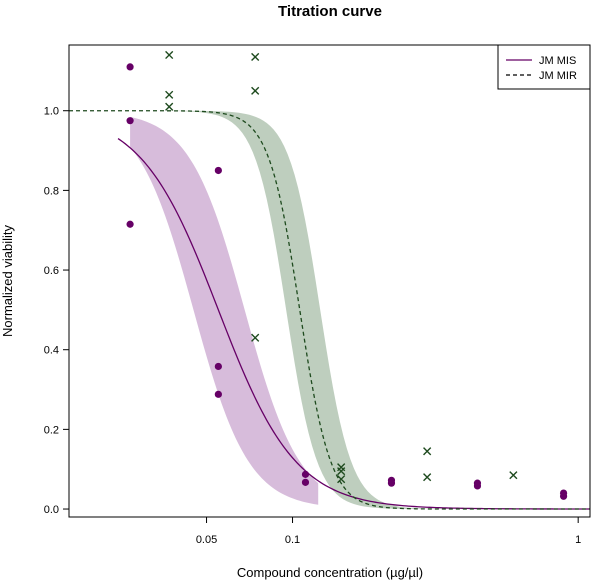 Image resolution: width=599 pixels, height=583 pixels. Describe the element at coordinates (51, 510) in the screenshot. I see `y-tick-label: 0.0` at that location.